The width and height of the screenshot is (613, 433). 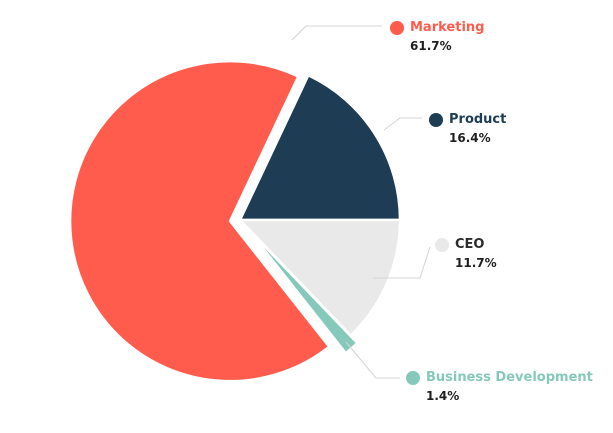 What do you see at coordinates (470, 244) in the screenshot?
I see `legend-label-ceo: CEO` at bounding box center [470, 244].